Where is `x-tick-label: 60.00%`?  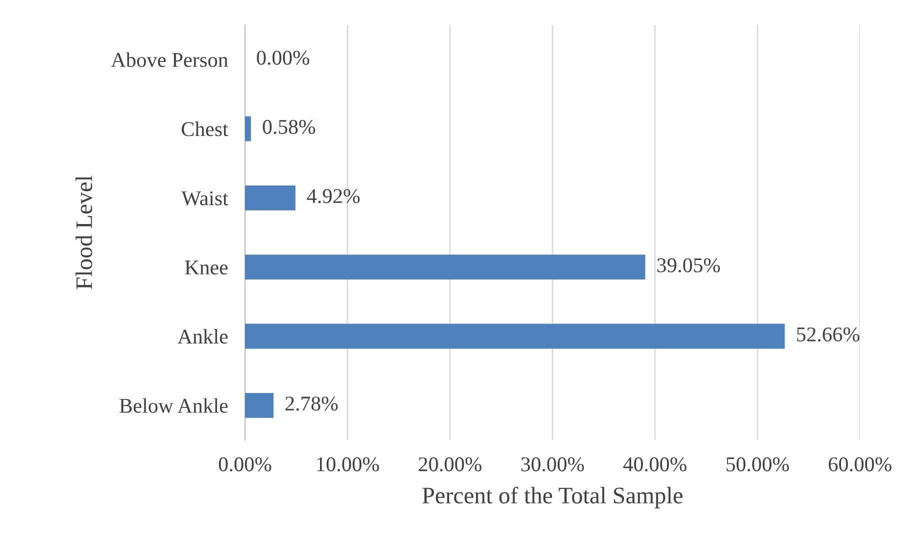 x-tick-label: 60.00% is located at coordinates (860, 464).